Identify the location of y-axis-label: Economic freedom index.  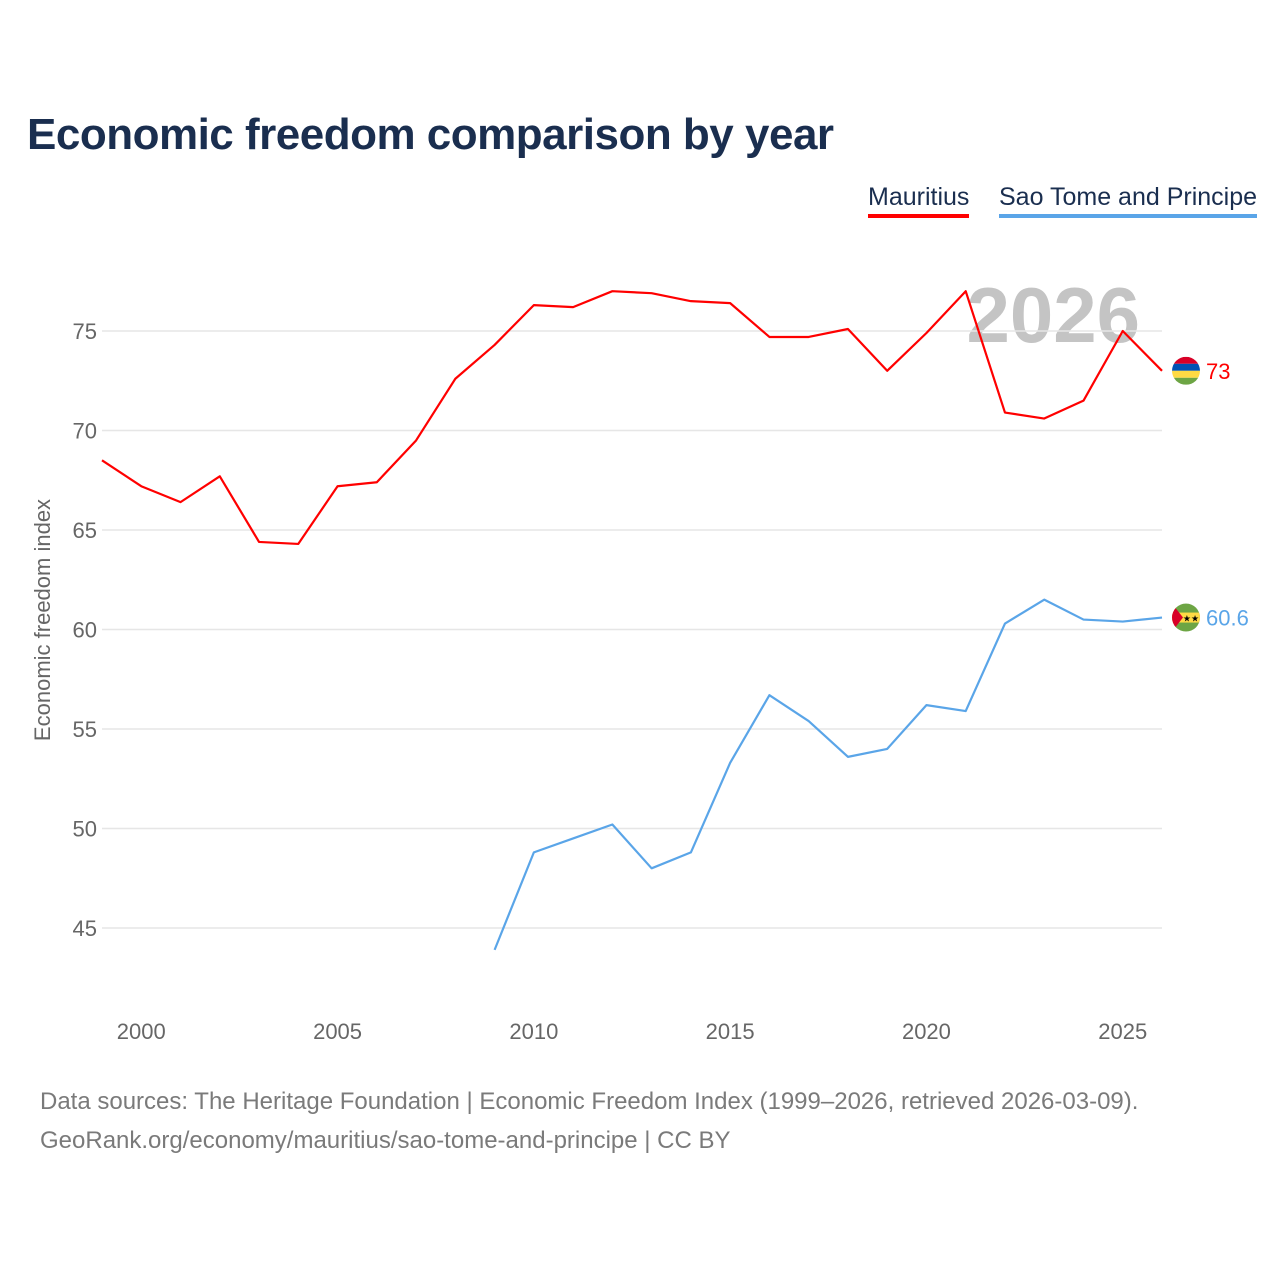
(42, 620).